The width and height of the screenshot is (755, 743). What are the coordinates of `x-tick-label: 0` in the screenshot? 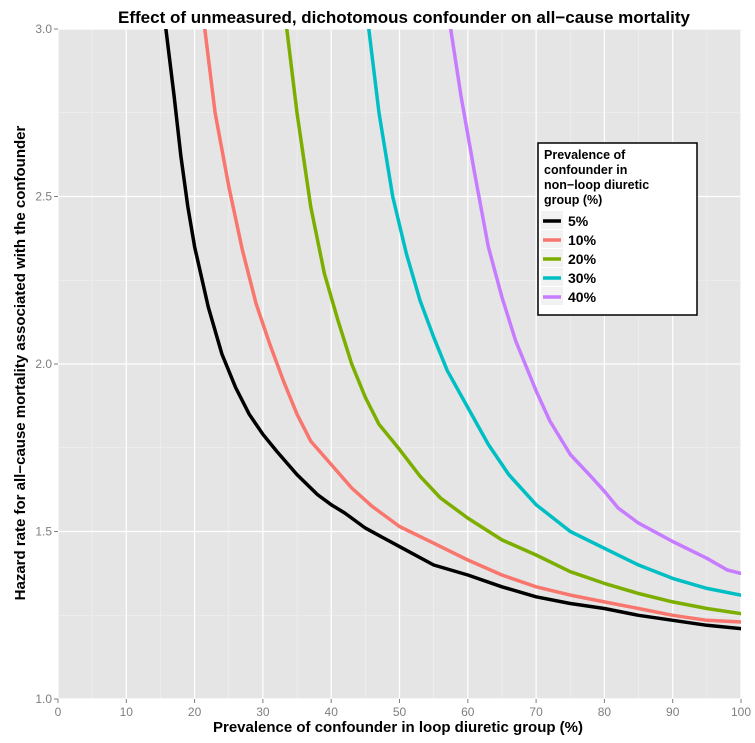 It's located at (58, 712).